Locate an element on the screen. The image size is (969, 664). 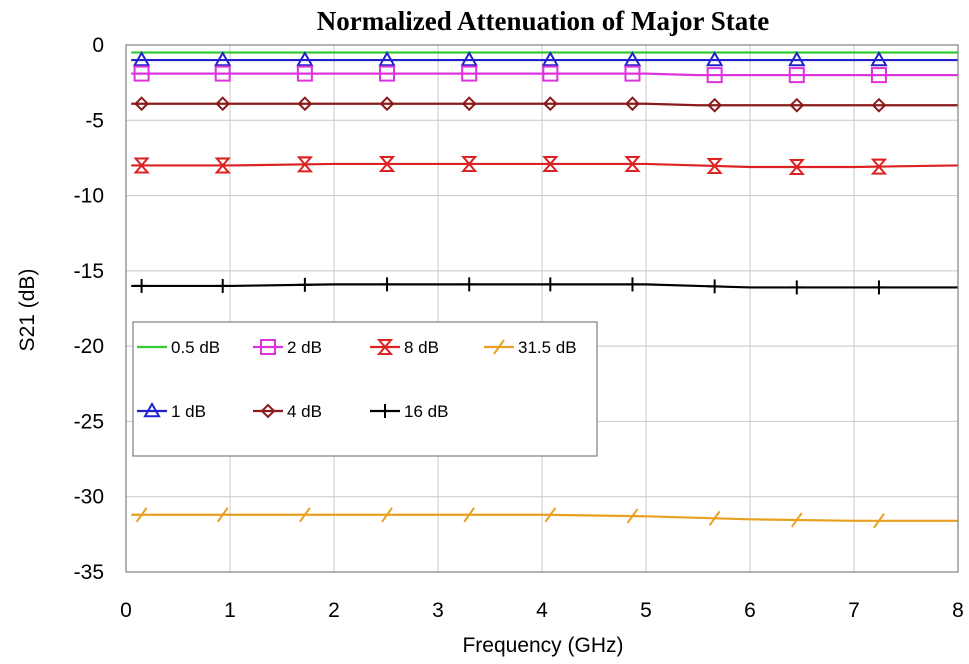
y-tick-label: -5 is located at coordinates (94, 120).